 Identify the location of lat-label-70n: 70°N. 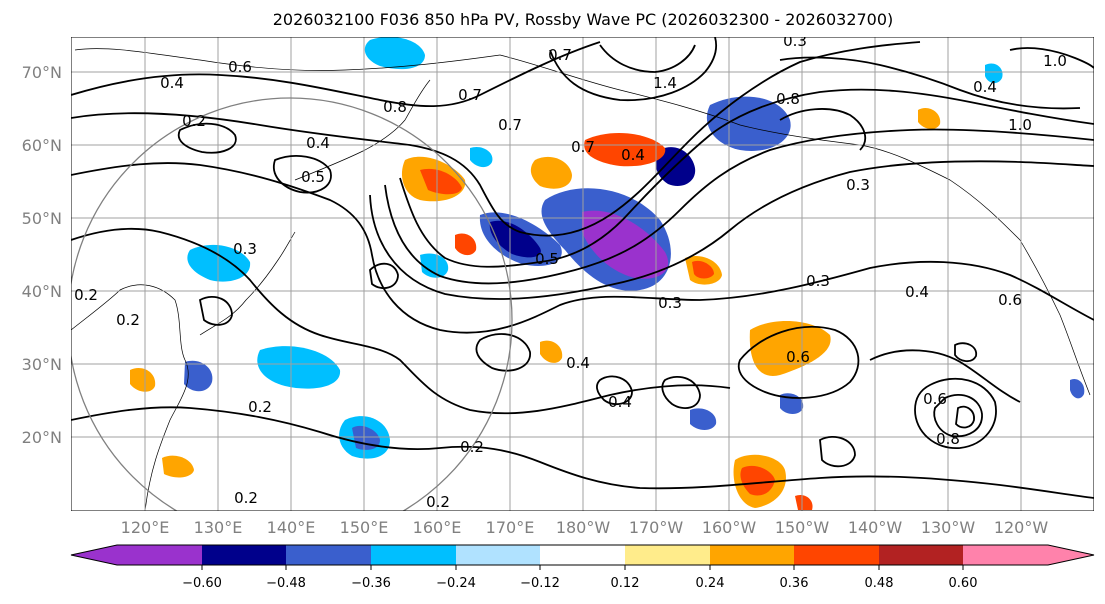
(42, 72).